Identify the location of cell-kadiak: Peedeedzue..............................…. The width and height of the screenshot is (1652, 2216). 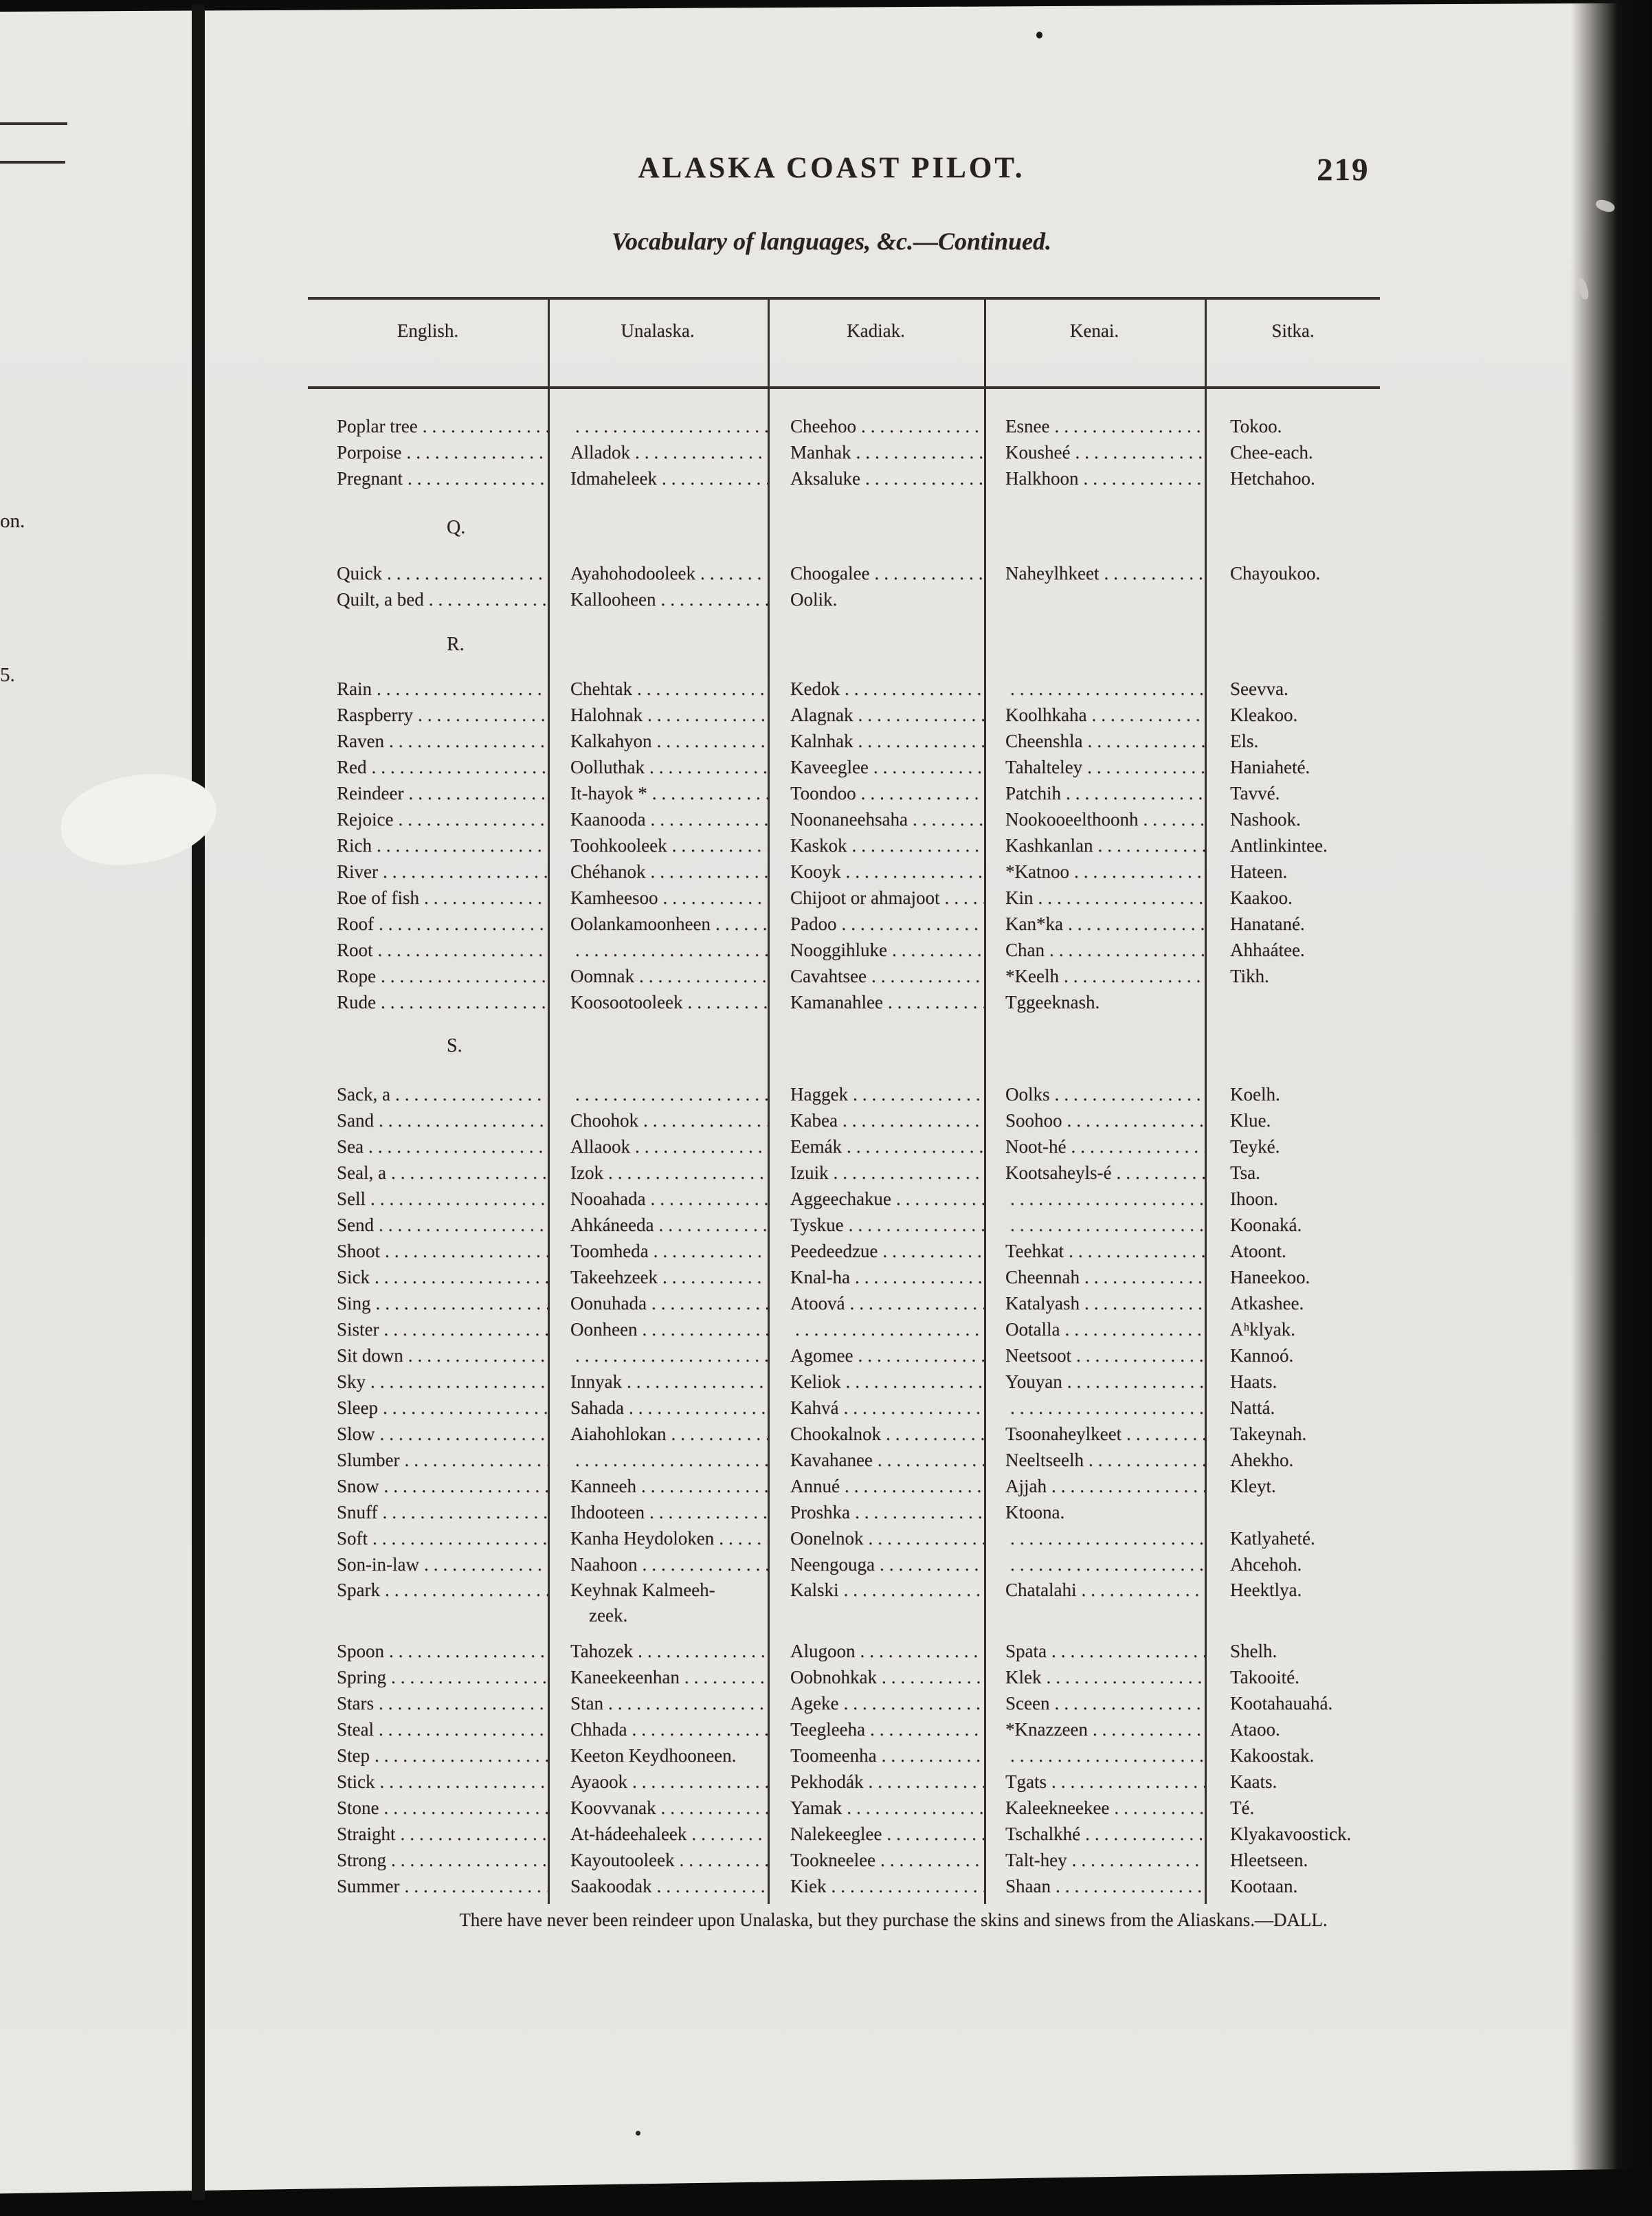
(876, 1251).